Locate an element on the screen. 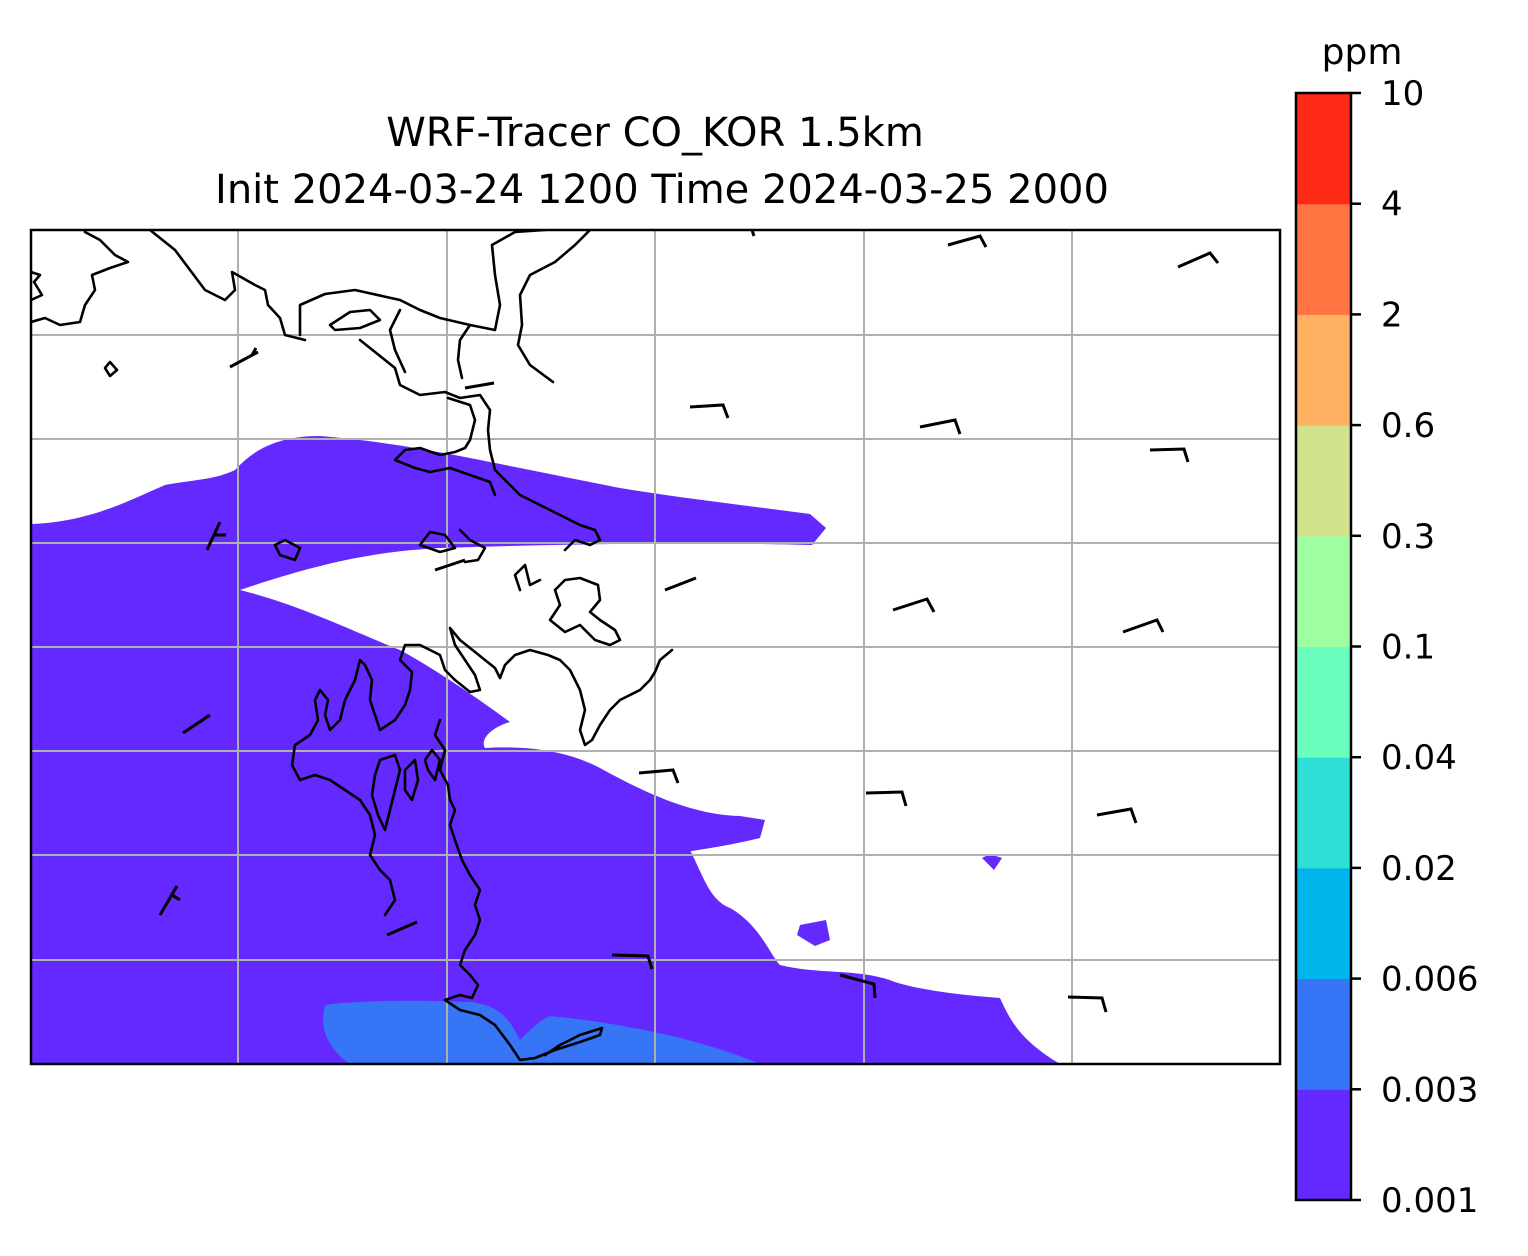  colorbar-tick-label: 10 is located at coordinates (1402, 94).